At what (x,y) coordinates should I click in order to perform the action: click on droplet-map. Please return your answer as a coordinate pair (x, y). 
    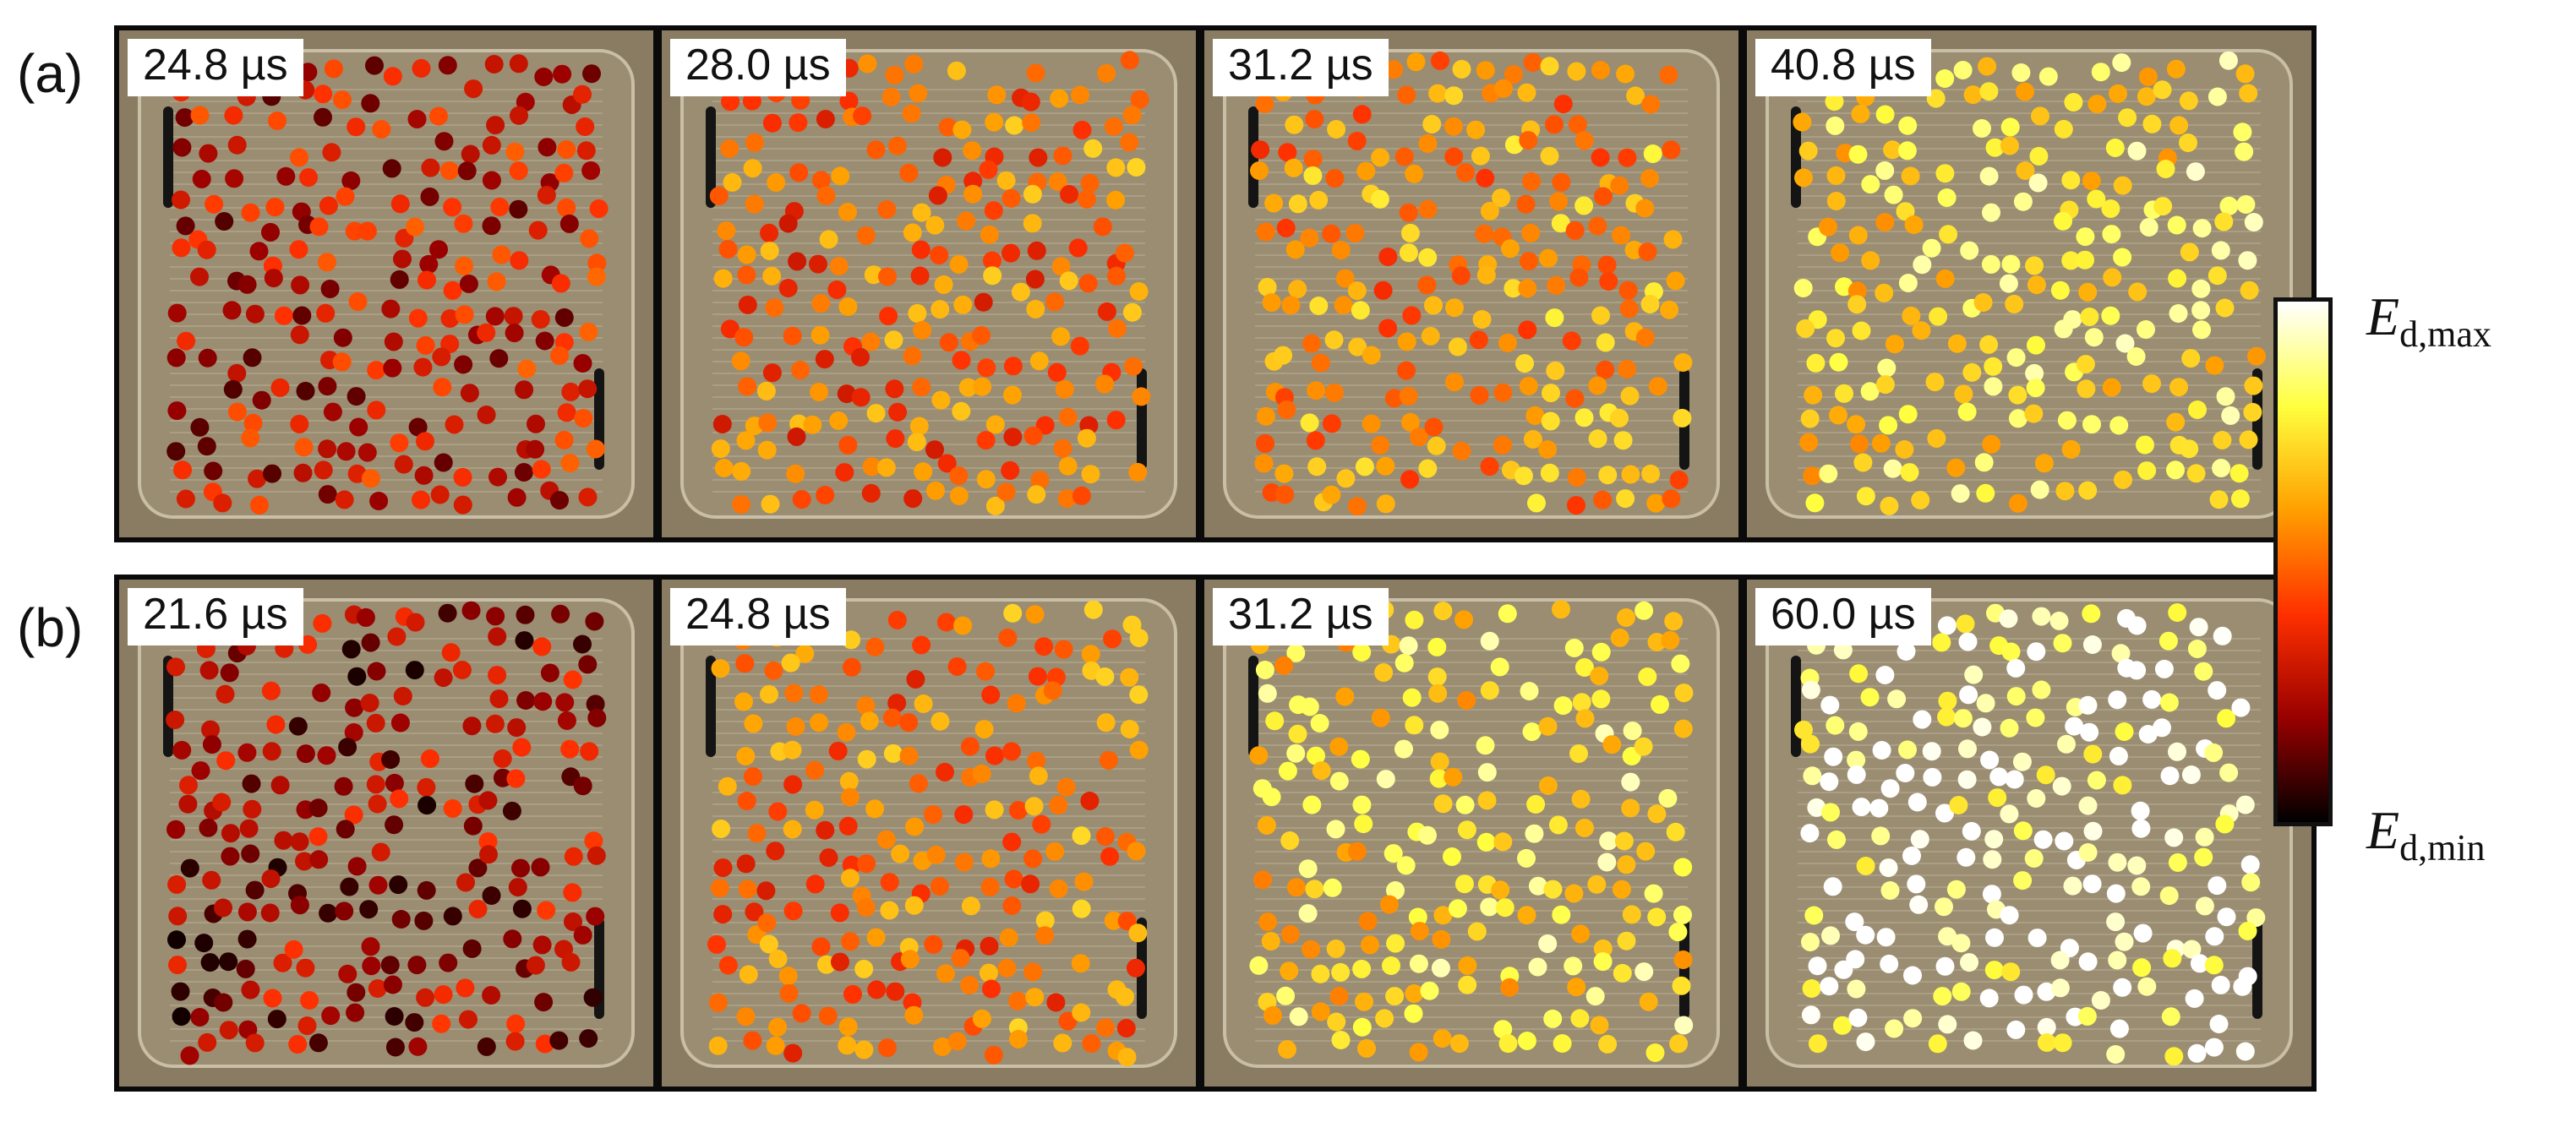
    Looking at the image, I should click on (386, 283).